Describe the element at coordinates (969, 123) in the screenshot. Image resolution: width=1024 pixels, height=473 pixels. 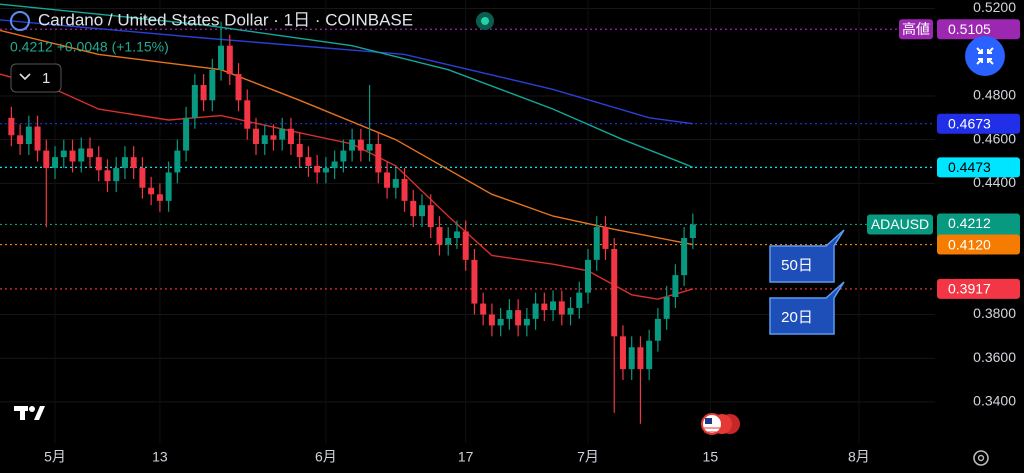
I see `price-label: 0.4673` at that location.